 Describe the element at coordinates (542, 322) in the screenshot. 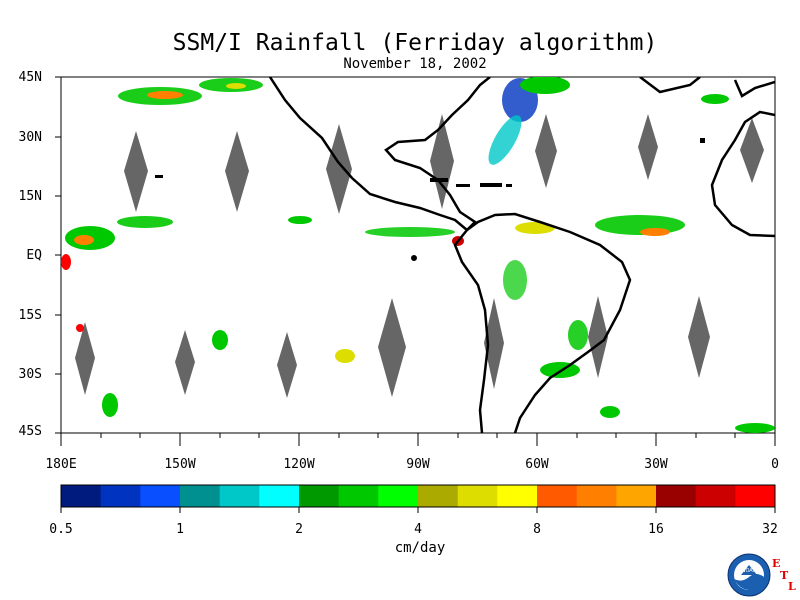

I see `coastline-south-america` at that location.